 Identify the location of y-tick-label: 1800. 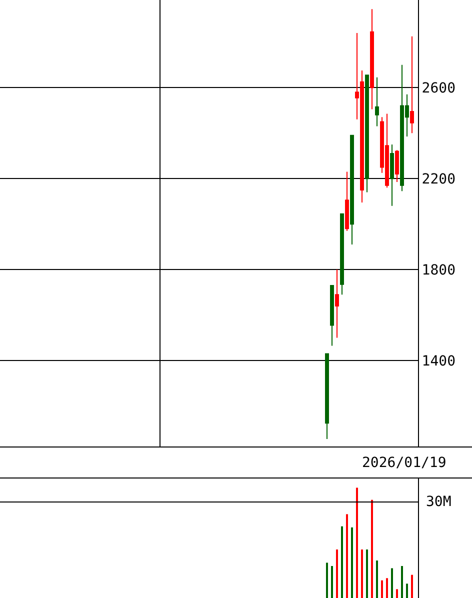
(439, 270).